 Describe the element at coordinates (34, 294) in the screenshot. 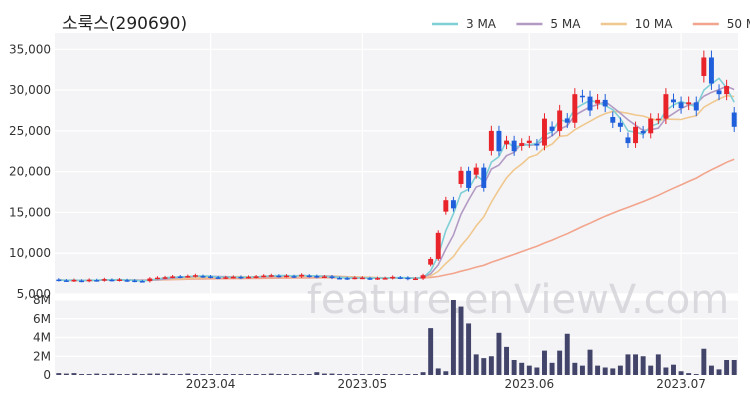

I see `y-tick-label: 5,000` at that location.